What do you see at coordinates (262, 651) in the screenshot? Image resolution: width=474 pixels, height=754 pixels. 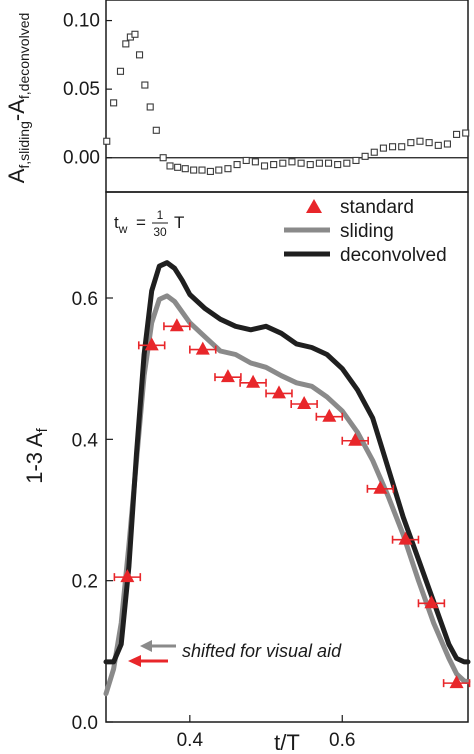 I see `shift-annotation-text: shifted for visual aid` at bounding box center [262, 651].